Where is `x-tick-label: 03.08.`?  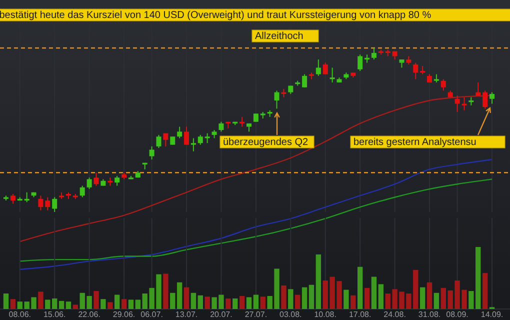
x-tick-label: 03.08. is located at coordinates (291, 314).